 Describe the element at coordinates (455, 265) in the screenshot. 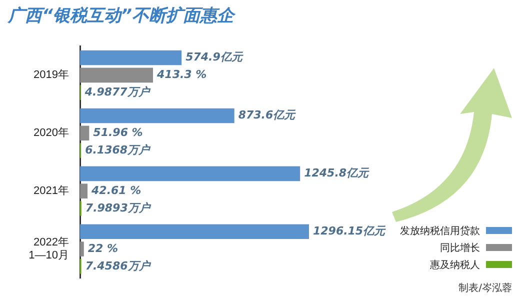

I see `legend-label: 惠及纳税人` at that location.